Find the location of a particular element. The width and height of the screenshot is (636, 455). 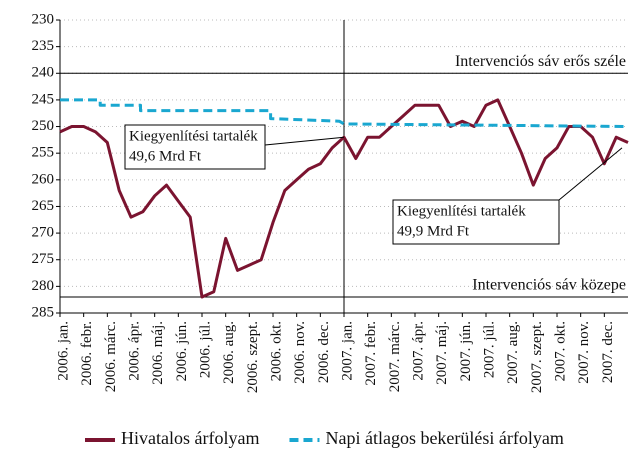

y-tick-label: 245 is located at coordinates (43, 99).